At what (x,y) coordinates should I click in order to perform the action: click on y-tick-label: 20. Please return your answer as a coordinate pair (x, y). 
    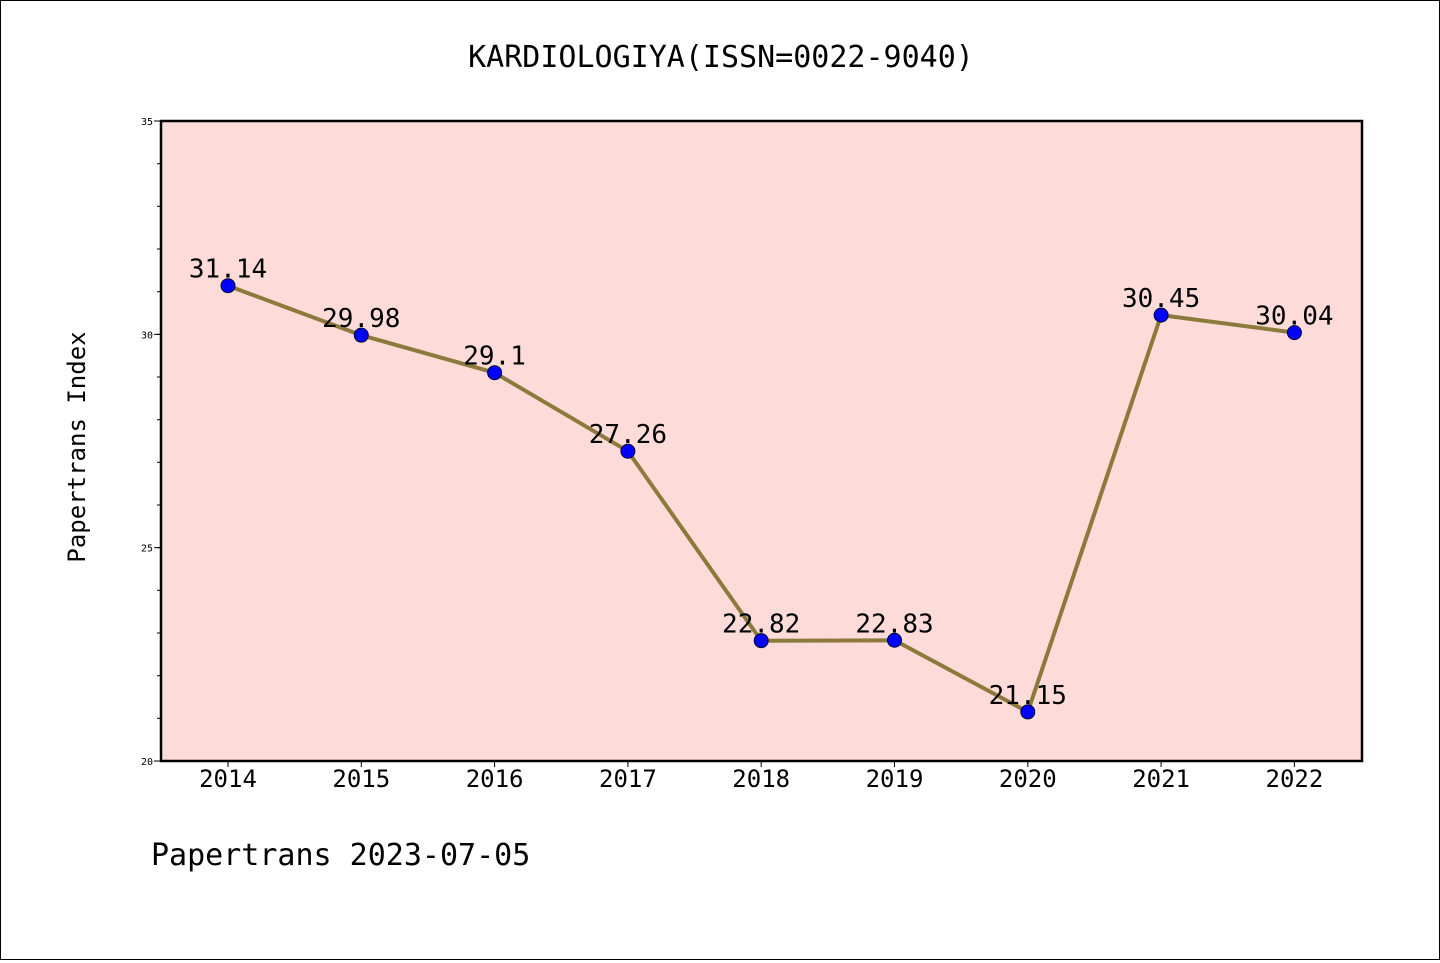
    Looking at the image, I should click on (147, 762).